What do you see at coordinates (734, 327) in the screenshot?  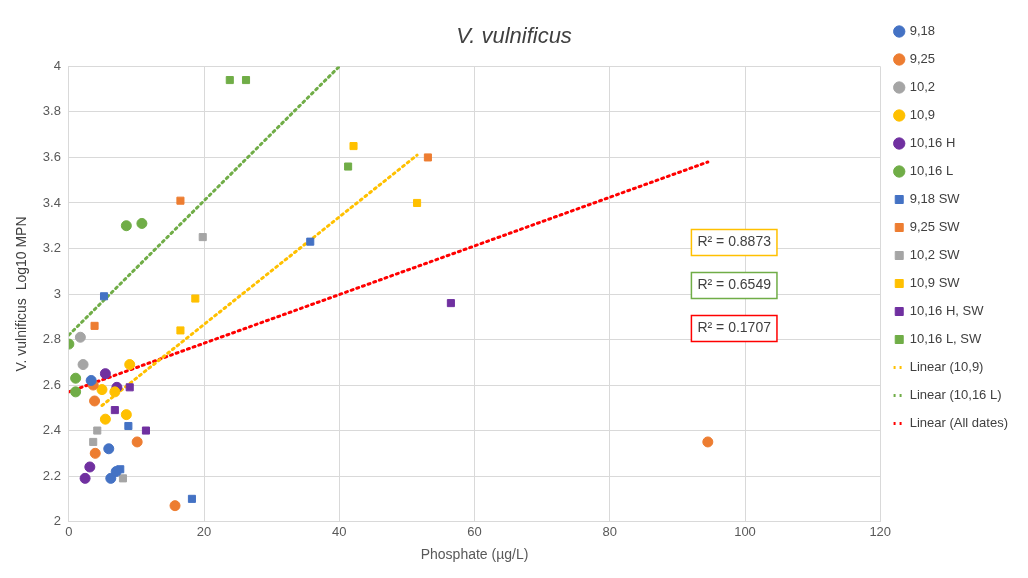 I see `annotation: R² = 0.1707` at bounding box center [734, 327].